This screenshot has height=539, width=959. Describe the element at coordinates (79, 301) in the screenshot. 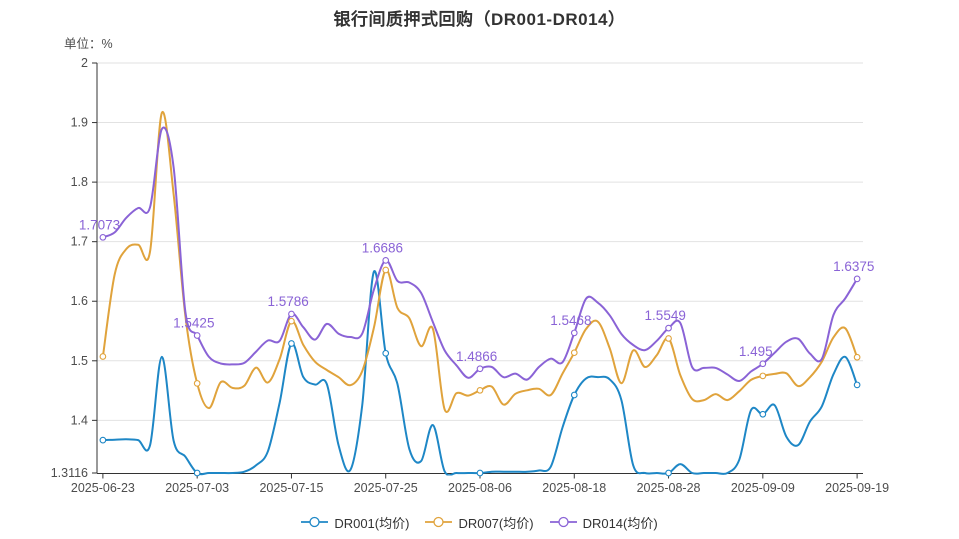

I see `y-tick-label: 1.6` at that location.